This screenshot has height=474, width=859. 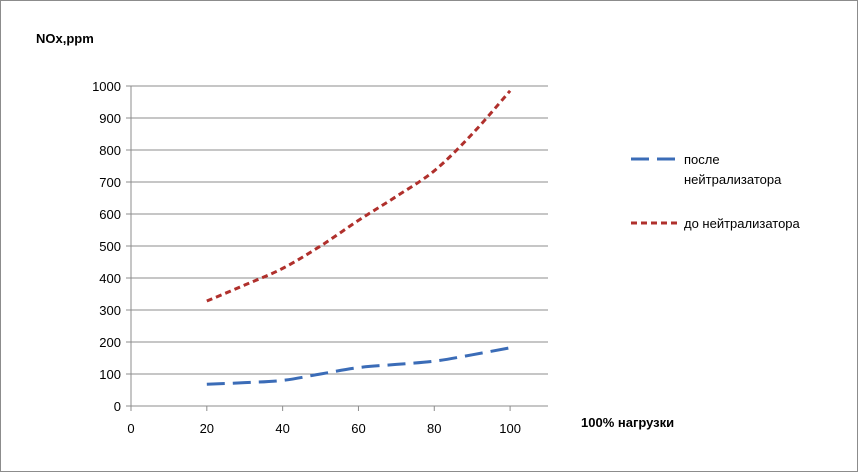 I want to click on y-tick-label: 100, so click(x=110, y=374).